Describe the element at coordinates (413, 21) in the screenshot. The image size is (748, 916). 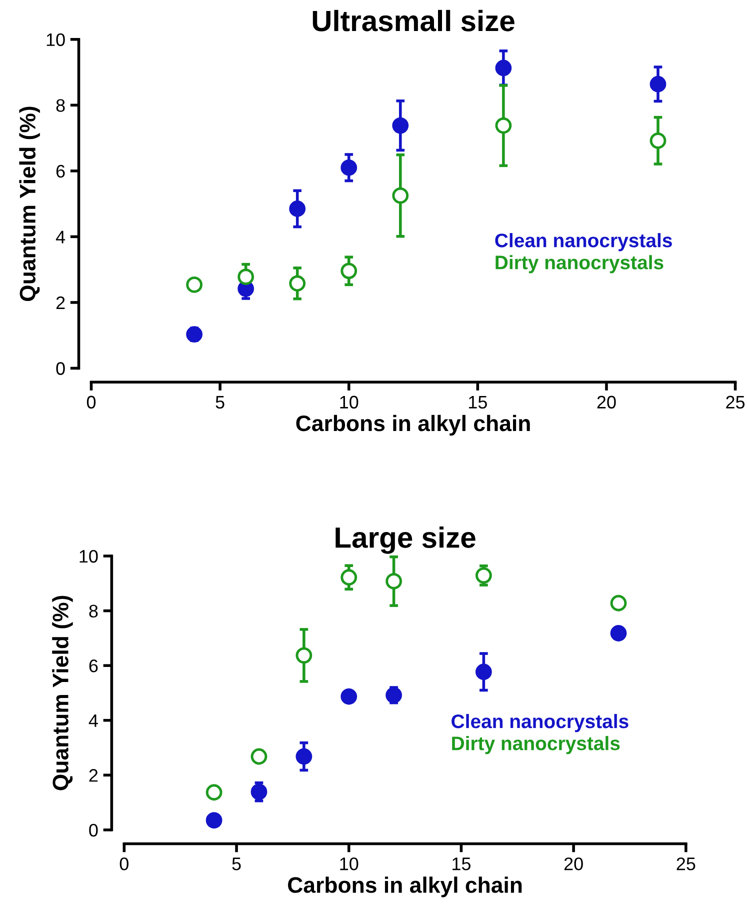
I see `chart-title: Ultrasmall size` at that location.